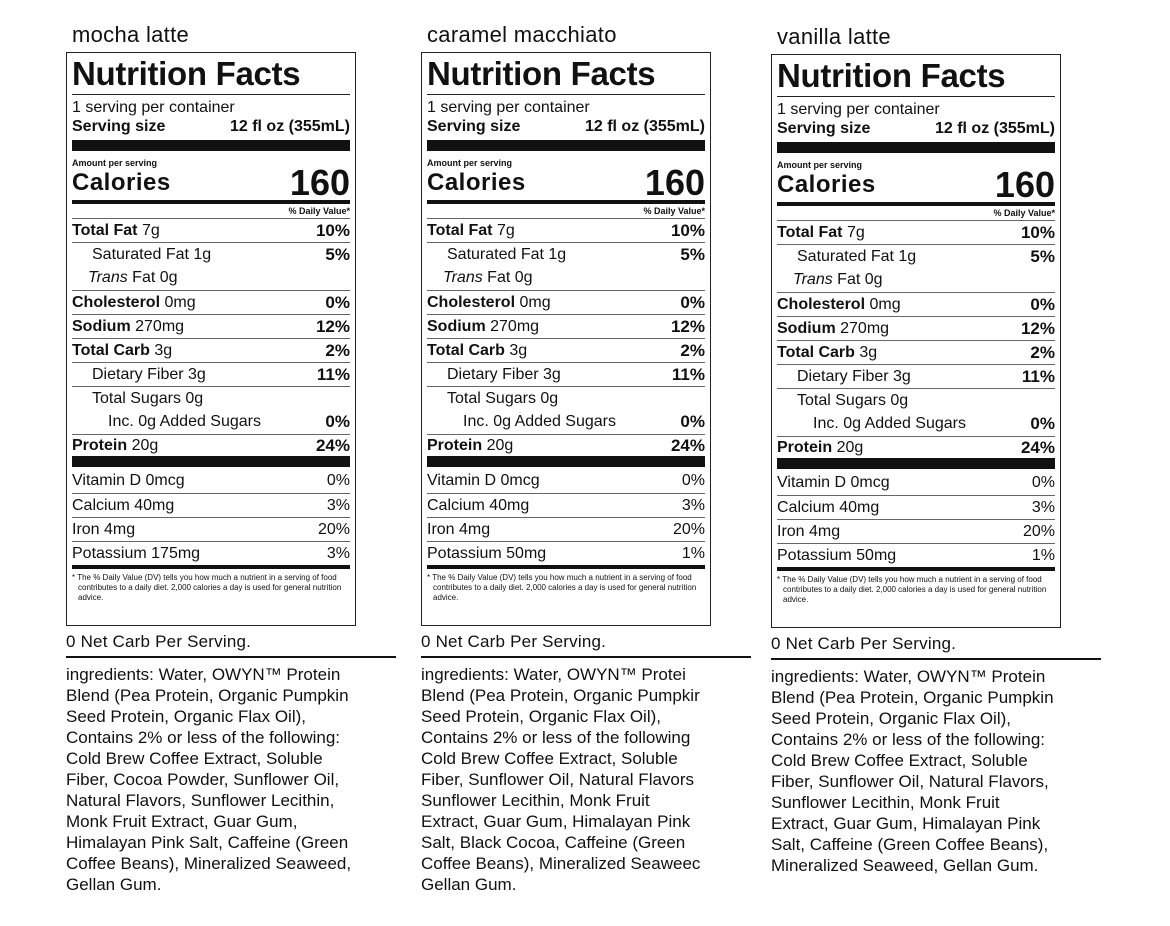  What do you see at coordinates (211, 553) in the screenshot?
I see `vitamin-row-potassium: Potassium 175mg 3%` at bounding box center [211, 553].